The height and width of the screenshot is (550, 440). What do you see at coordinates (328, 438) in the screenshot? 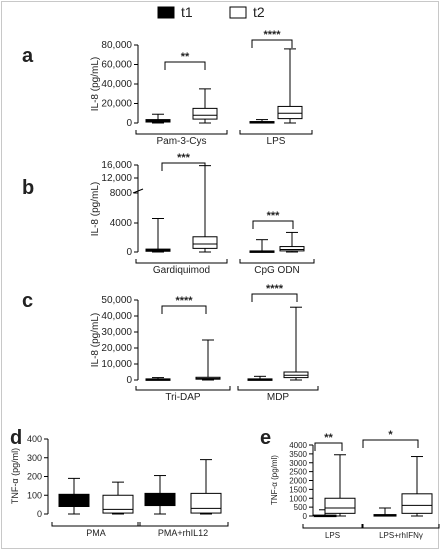
I see `significance-stars: **` at bounding box center [328, 438].